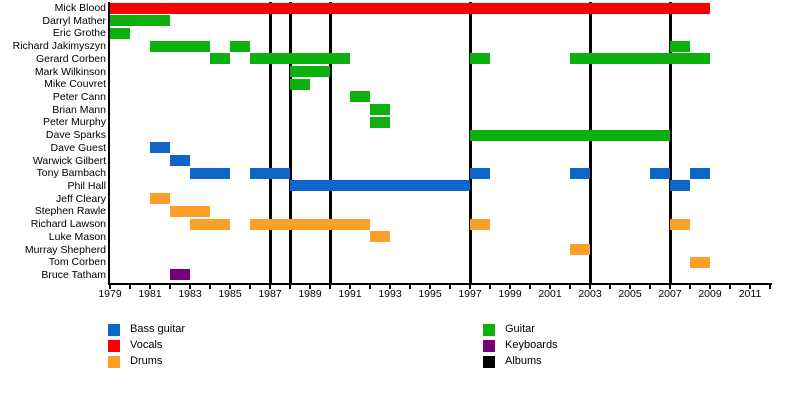 The image size is (800, 400). Describe the element at coordinates (74, 122) in the screenshot. I see `member-label: Peter Murphy` at that location.